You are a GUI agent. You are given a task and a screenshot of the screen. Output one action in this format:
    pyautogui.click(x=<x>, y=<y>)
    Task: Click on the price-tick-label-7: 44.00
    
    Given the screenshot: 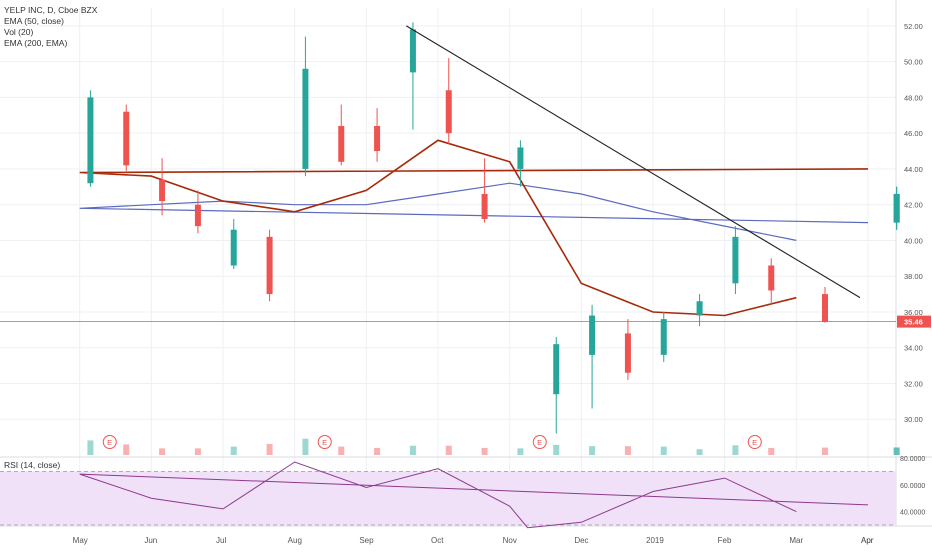 What is the action you would take?
    pyautogui.click(x=913, y=169)
    